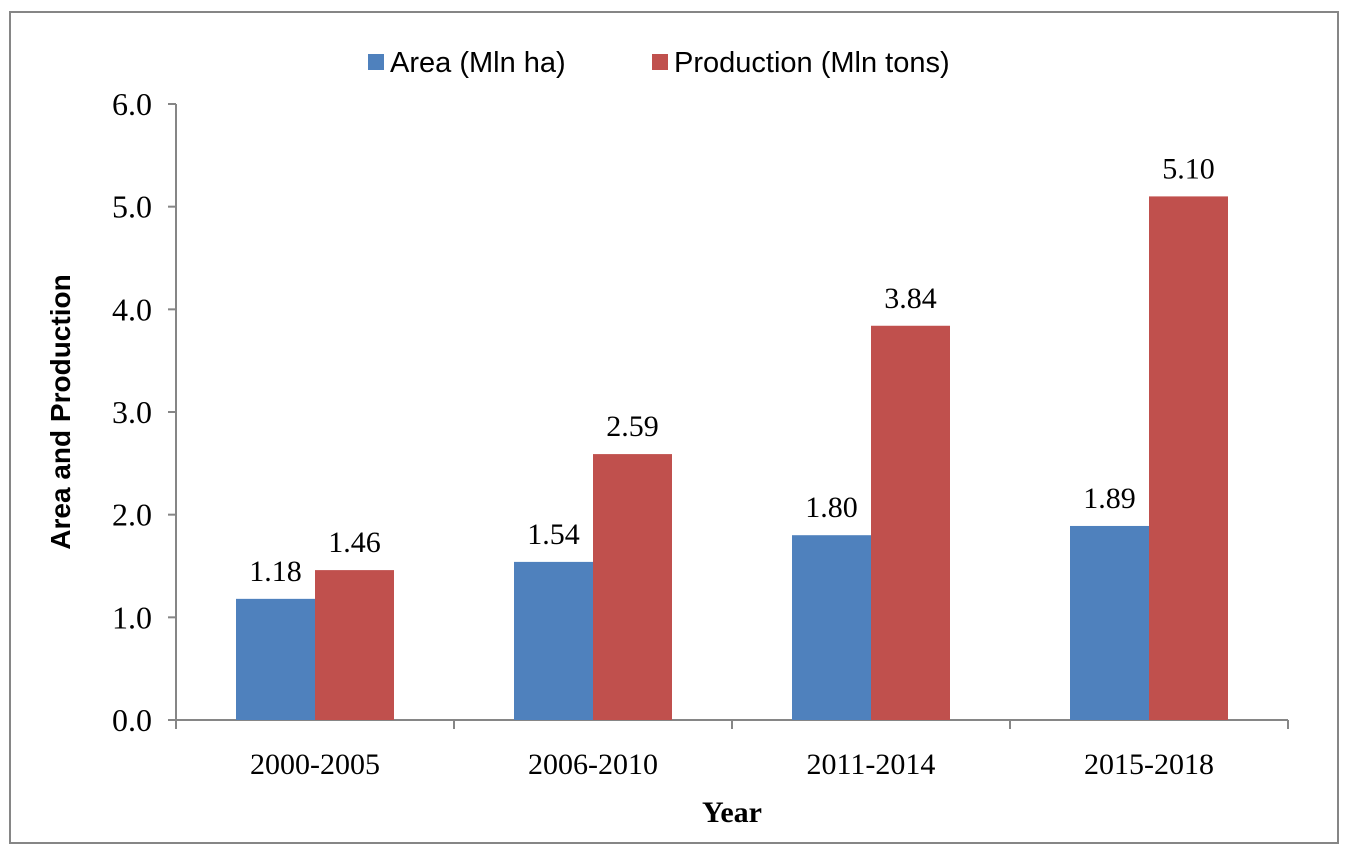  What do you see at coordinates (60, 411) in the screenshot?
I see `y-axis-title: Area and Production` at bounding box center [60, 411].